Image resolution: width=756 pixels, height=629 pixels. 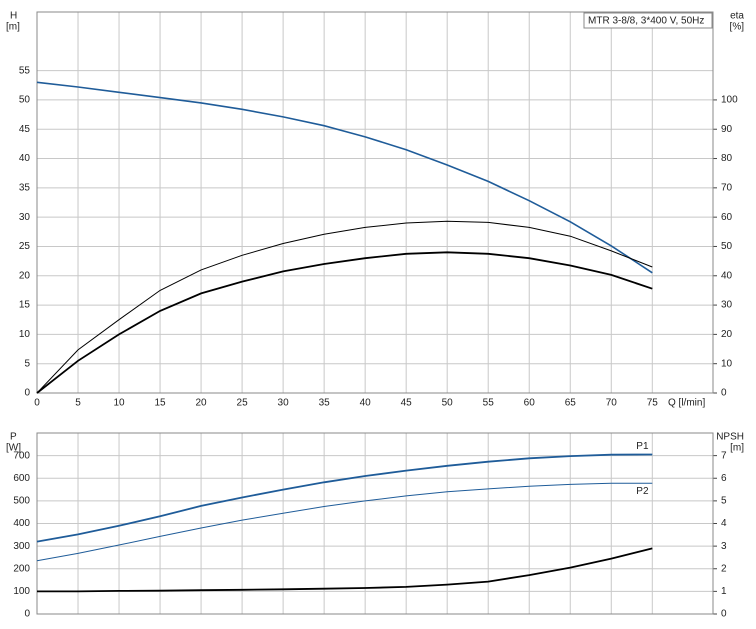 I want to click on y2-tick-label: 7, so click(x=724, y=455).